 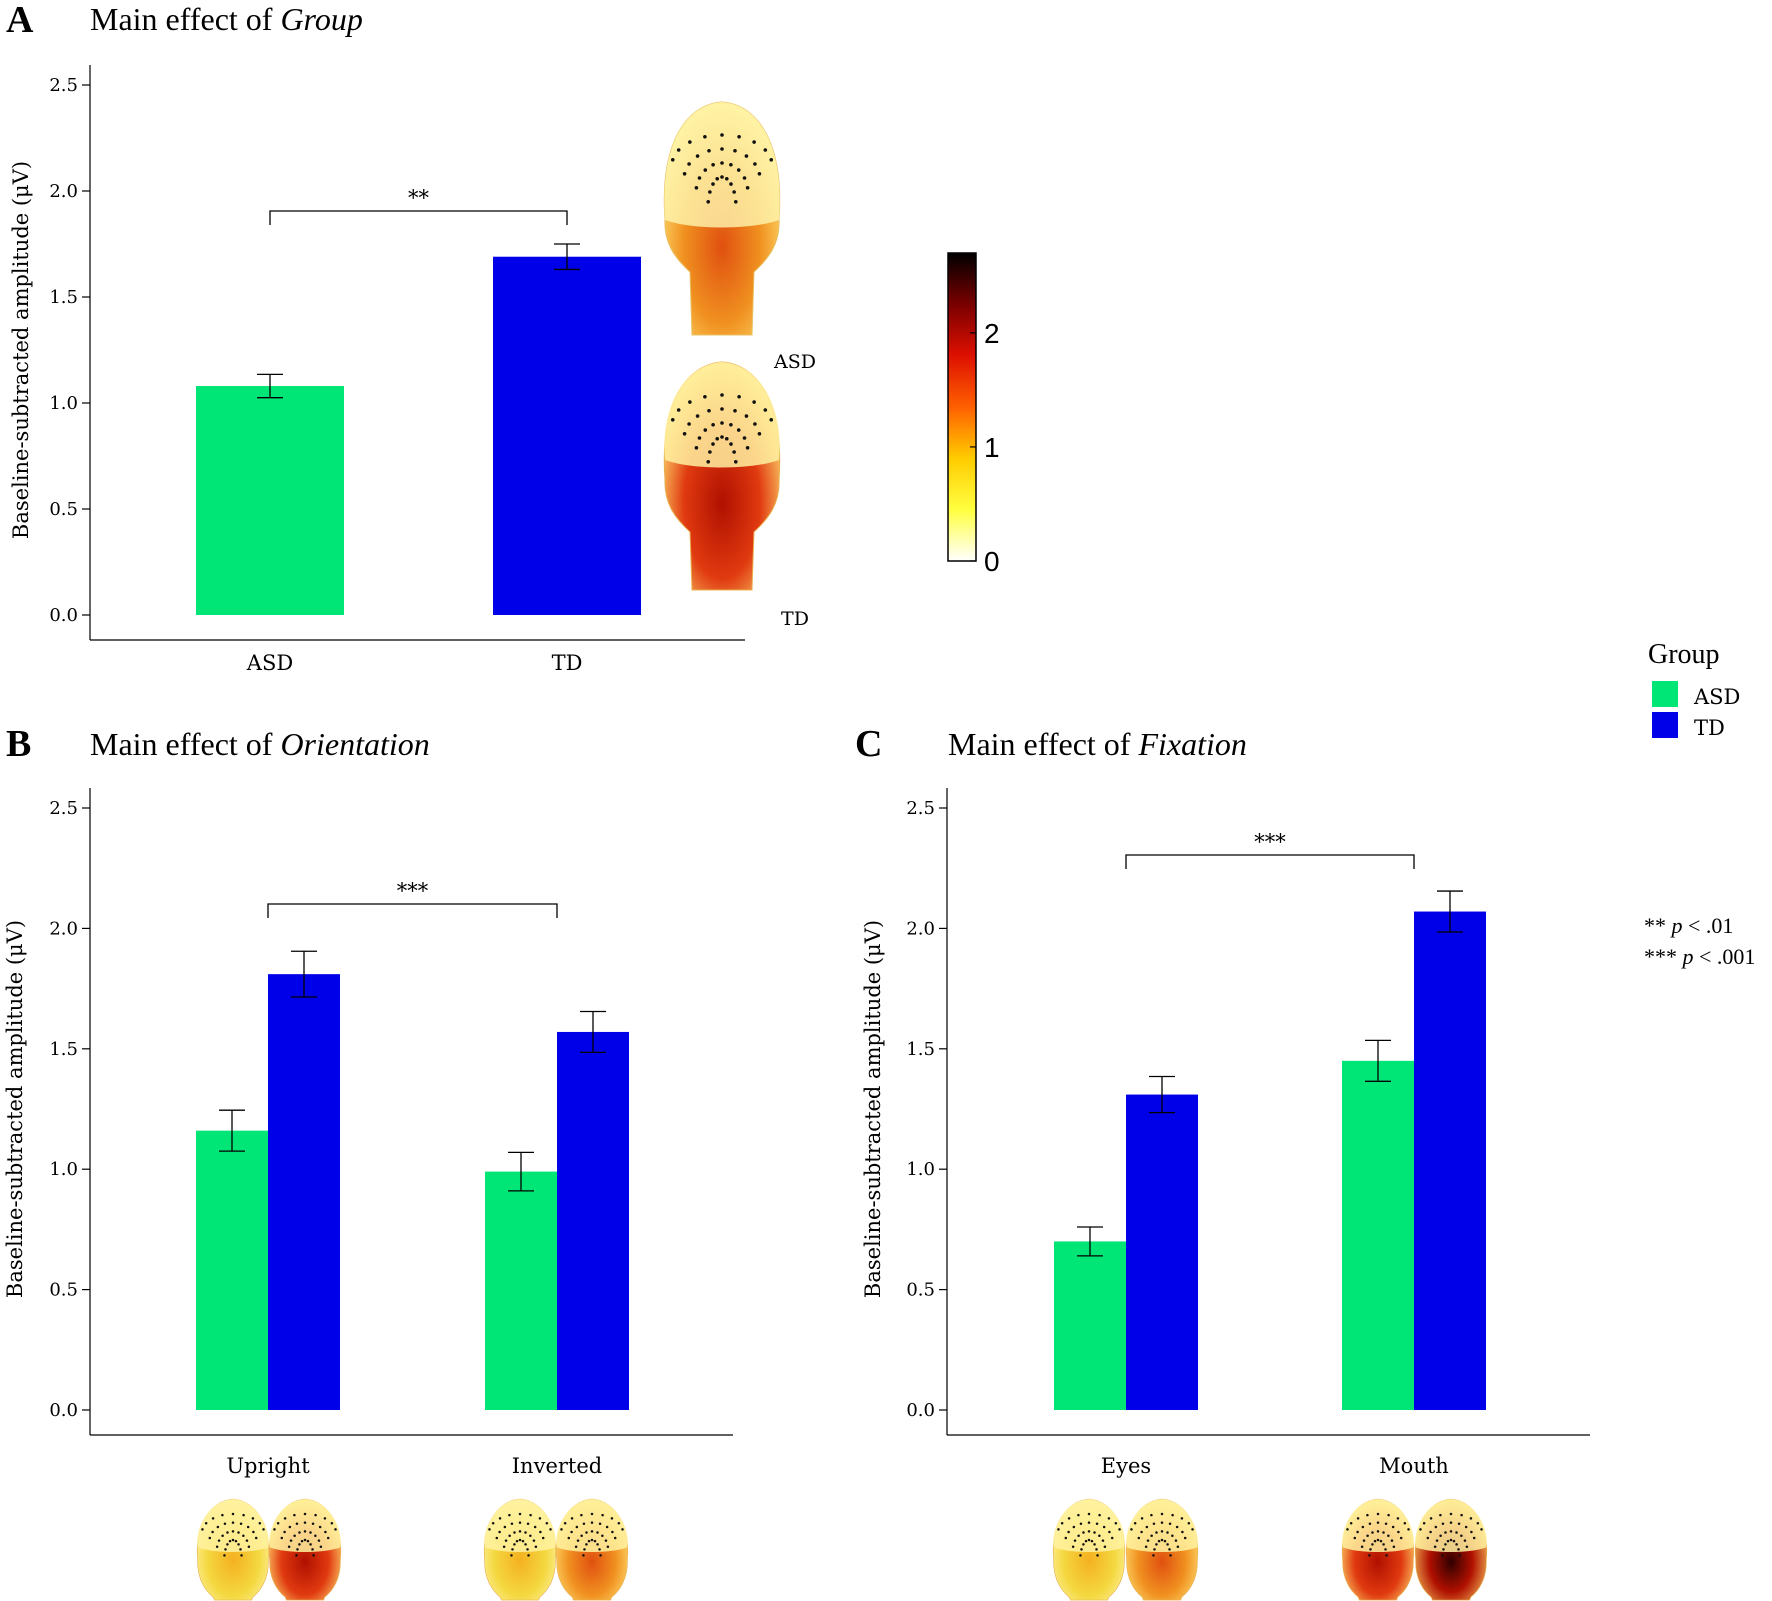 I want to click on panel-letter-a: A, so click(x=20, y=20).